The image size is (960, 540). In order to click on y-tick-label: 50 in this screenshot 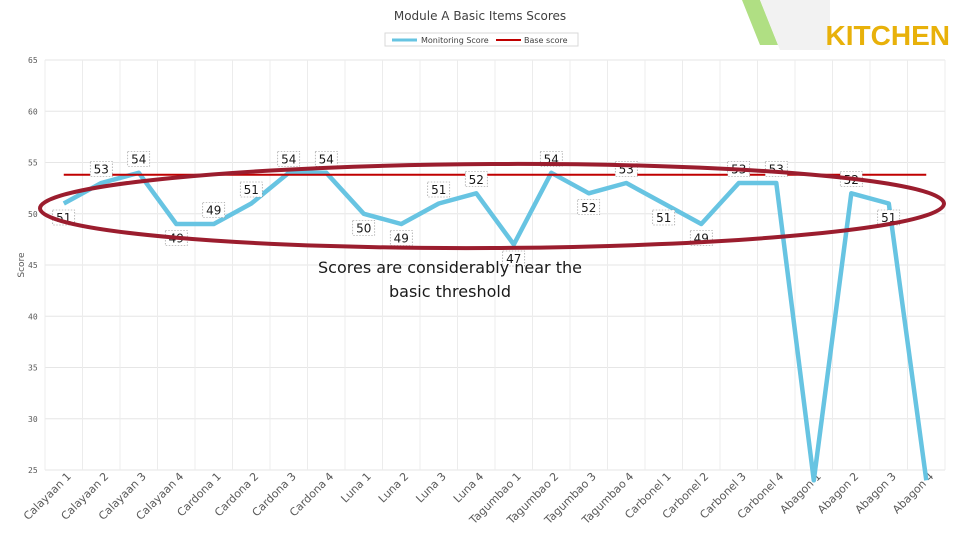, I will do `click(33, 214)`.